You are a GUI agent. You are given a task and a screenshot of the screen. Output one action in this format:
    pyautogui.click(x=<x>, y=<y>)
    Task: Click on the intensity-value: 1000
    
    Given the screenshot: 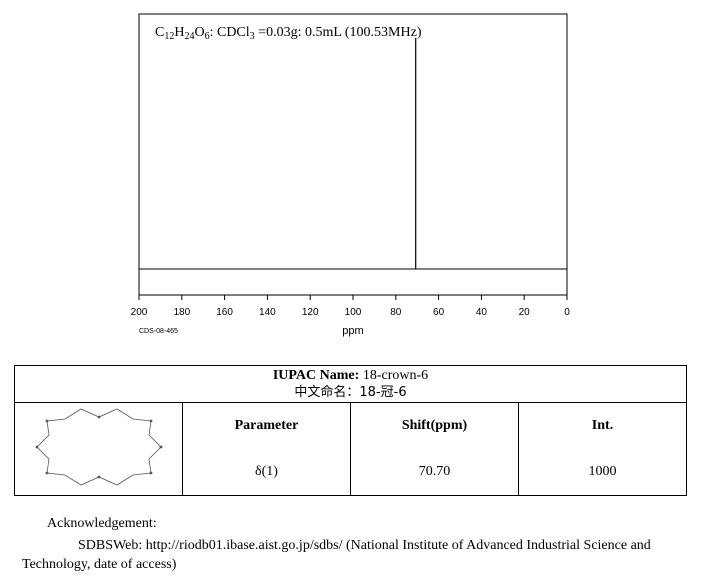 What is the action you would take?
    pyautogui.click(x=602, y=471)
    